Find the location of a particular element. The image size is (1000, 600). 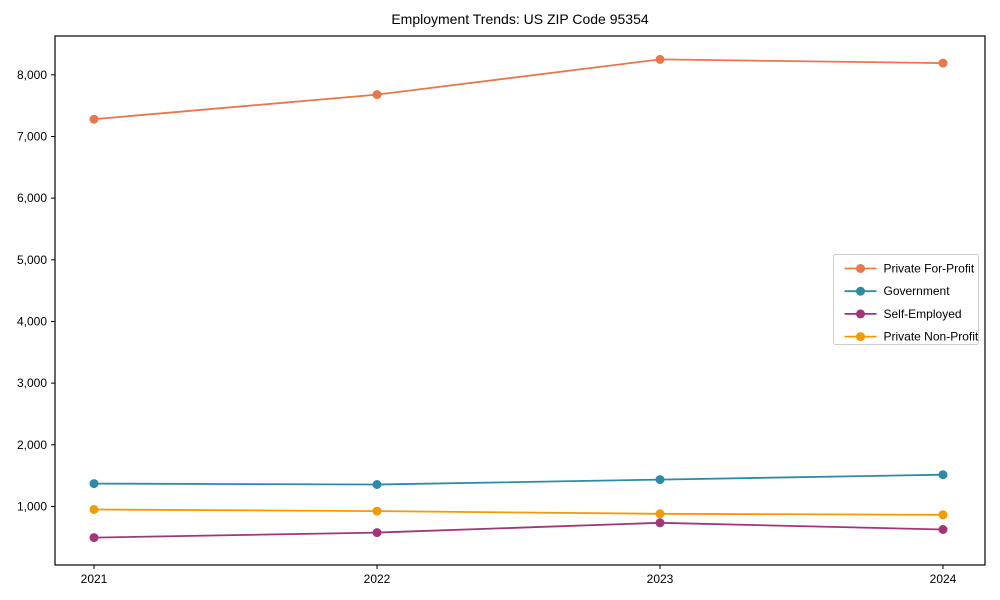

x-tick-label: 2021 is located at coordinates (94, 579).